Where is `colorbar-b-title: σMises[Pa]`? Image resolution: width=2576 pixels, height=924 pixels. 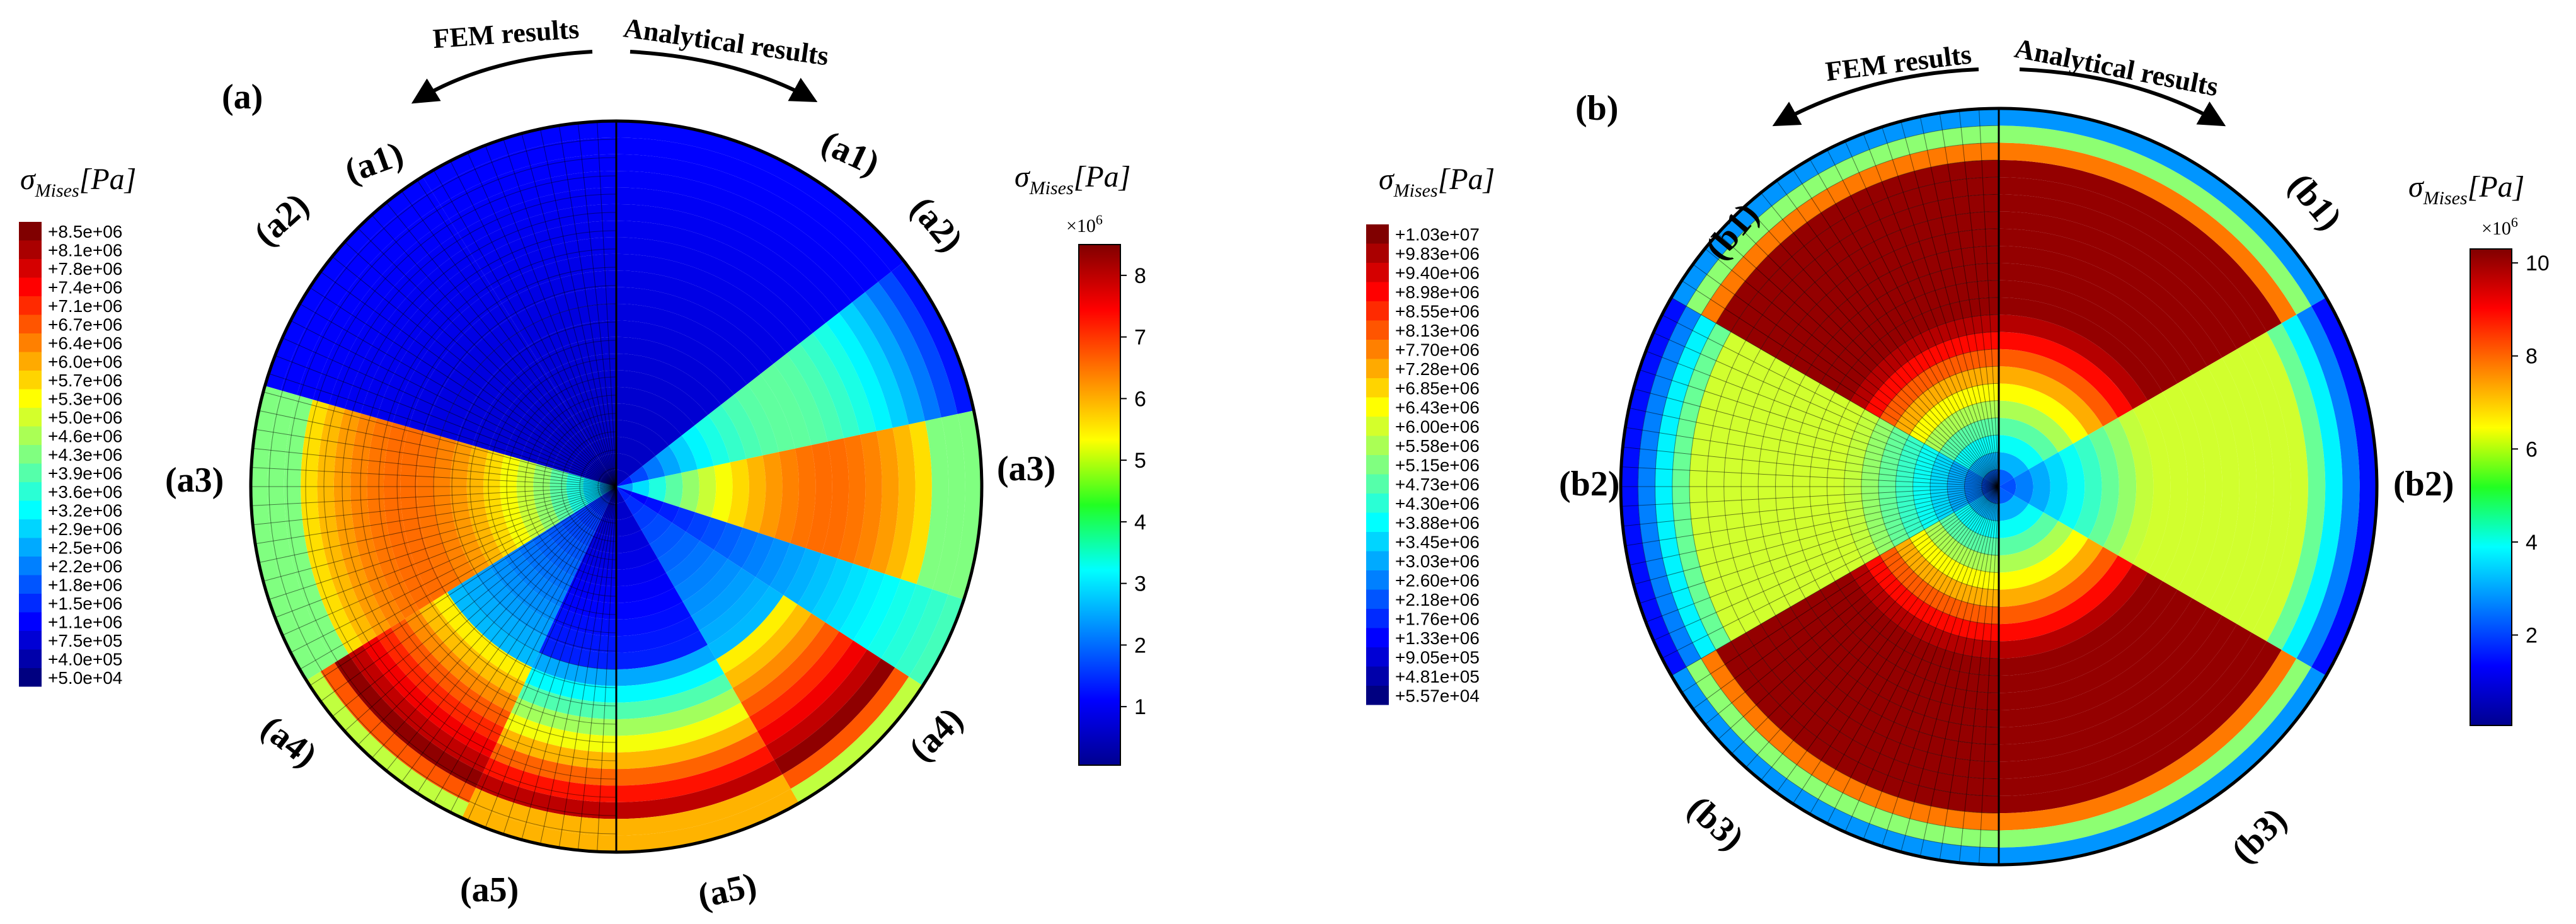 colorbar-b-title: σMises[Pa] is located at coordinates (2466, 189).